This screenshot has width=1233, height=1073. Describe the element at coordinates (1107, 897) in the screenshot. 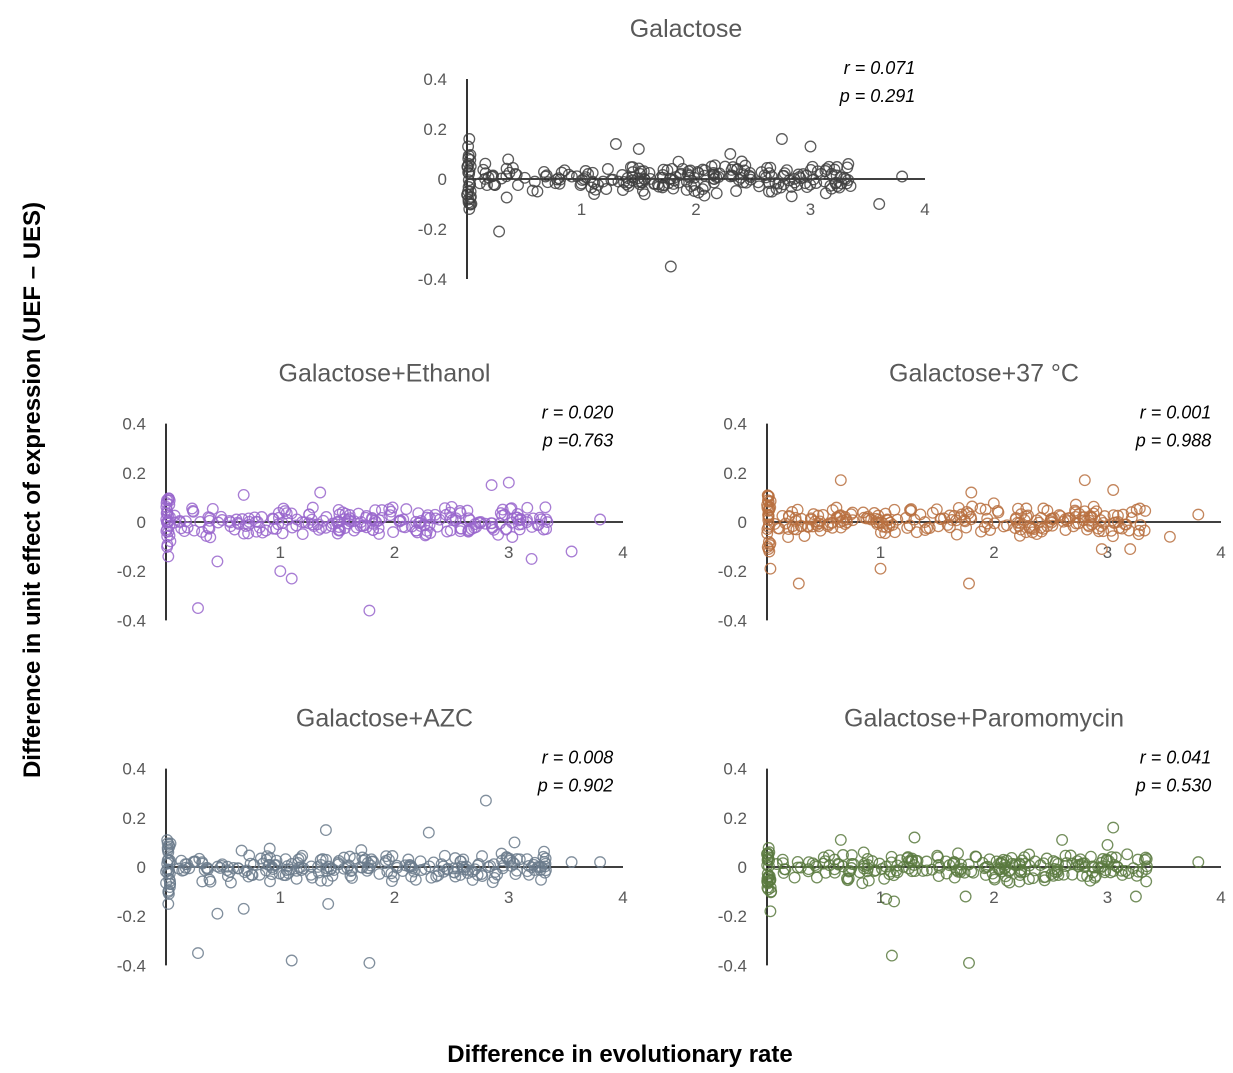

I see `x-tick-label: 3` at that location.